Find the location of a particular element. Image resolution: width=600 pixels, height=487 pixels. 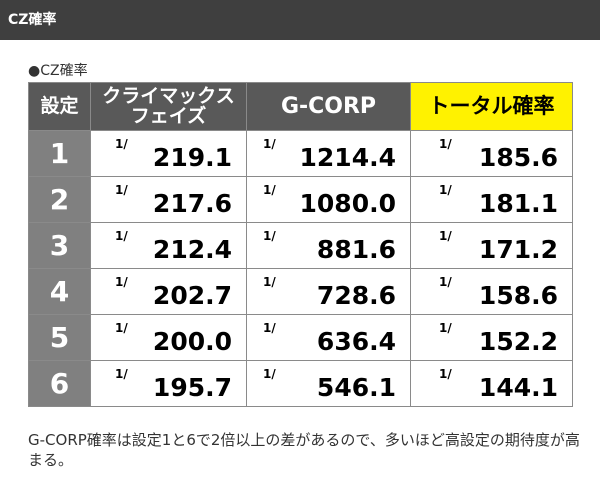

section-header: CZ確率 is located at coordinates (300, 20).